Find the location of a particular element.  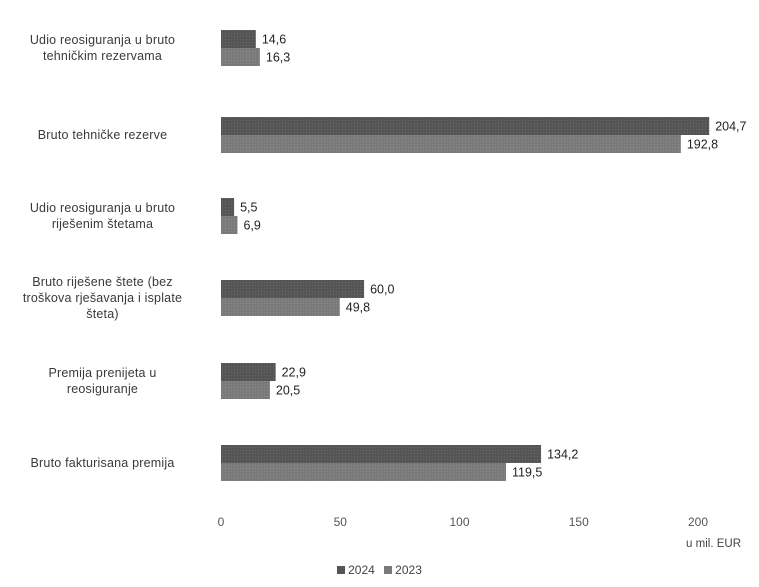

legend-label-2024: 2024 is located at coordinates (361, 570).